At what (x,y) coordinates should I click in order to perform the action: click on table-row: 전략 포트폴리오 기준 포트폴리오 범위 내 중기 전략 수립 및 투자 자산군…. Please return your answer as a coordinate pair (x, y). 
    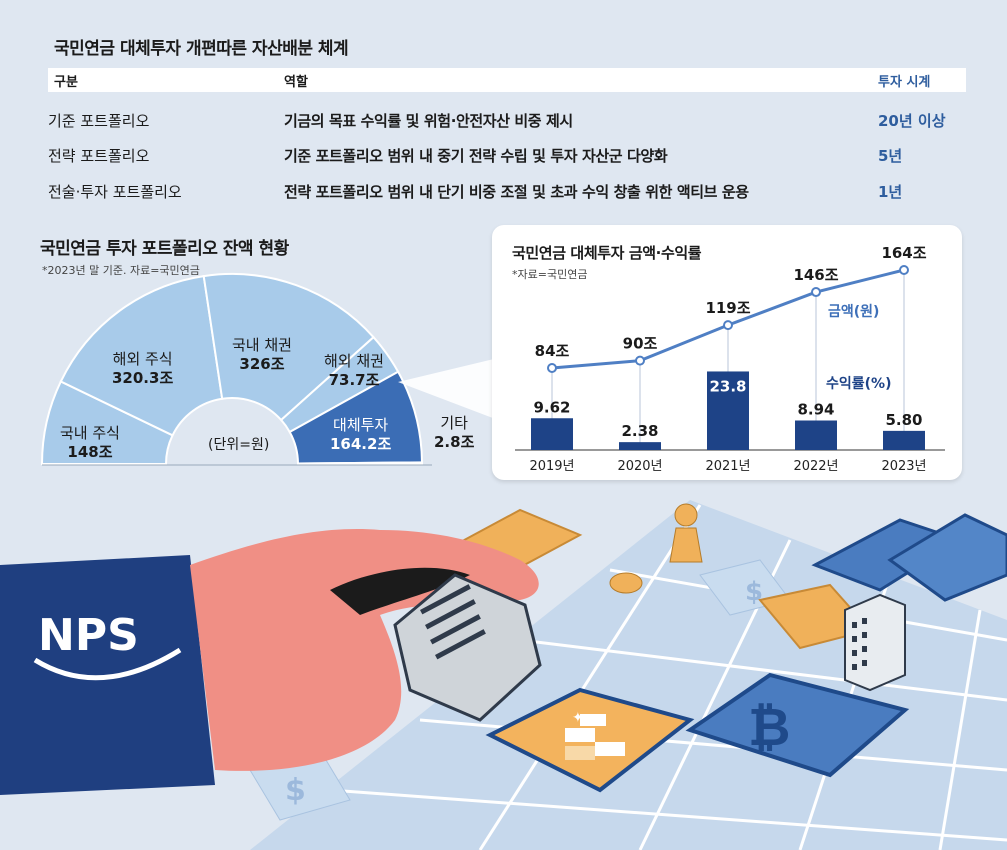
    Looking at the image, I should click on (507, 155).